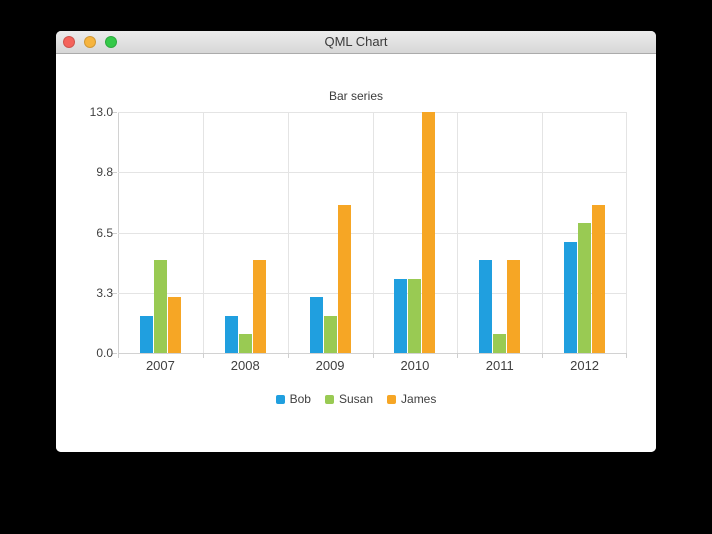  What do you see at coordinates (599, 278) in the screenshot?
I see `bar-james-2012` at bounding box center [599, 278].